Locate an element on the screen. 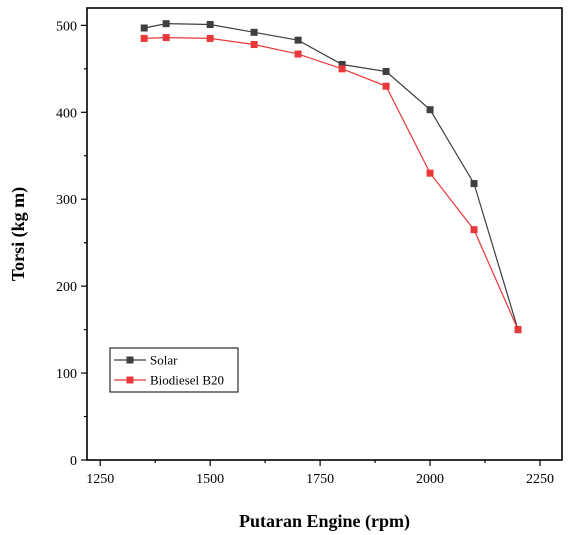  x-axis-title: Putaran Engine (rpm) is located at coordinates (324, 521).